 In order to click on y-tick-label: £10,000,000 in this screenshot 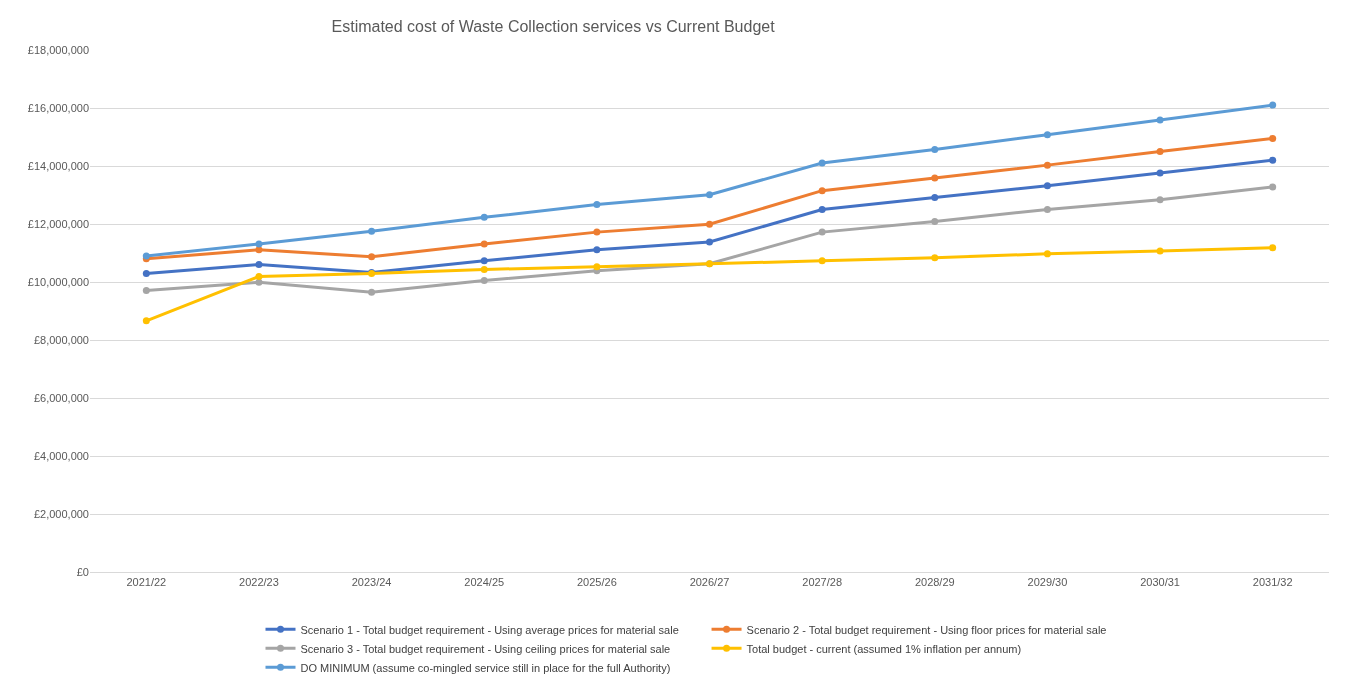, I will do `click(58, 281)`.